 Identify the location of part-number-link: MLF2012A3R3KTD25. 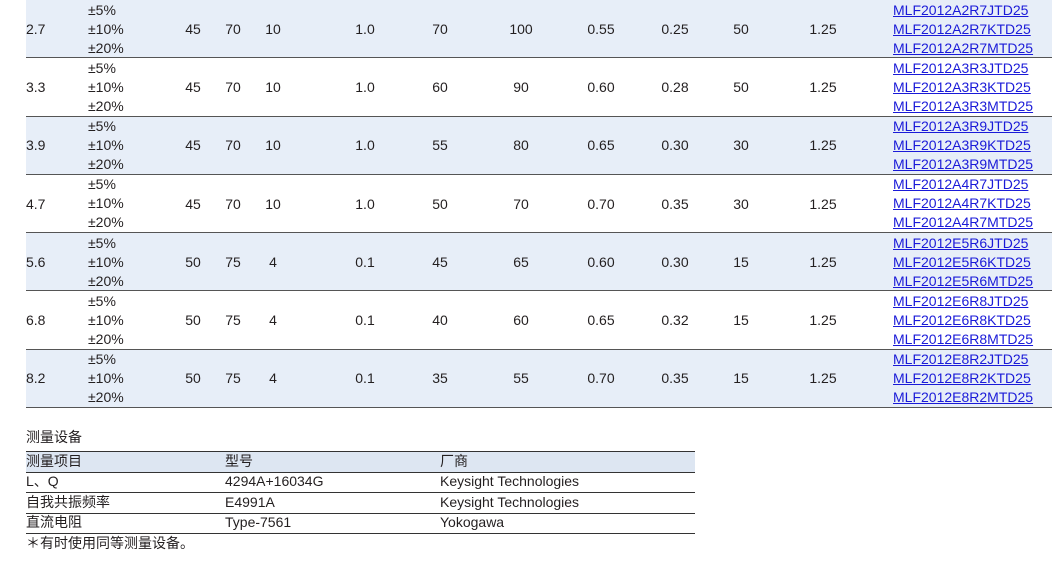
(962, 86).